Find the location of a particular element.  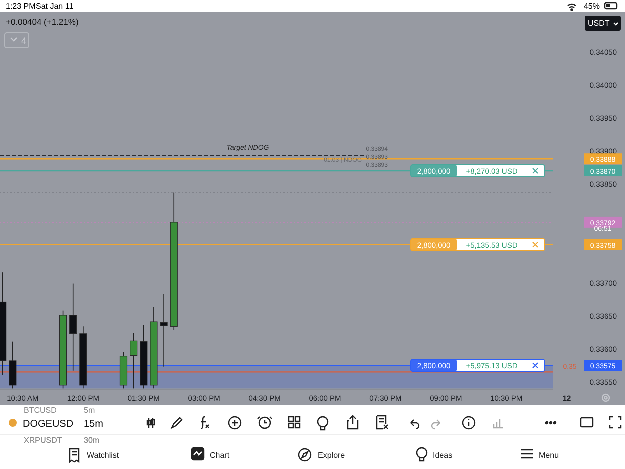

text: Chart is located at coordinates (220, 455).